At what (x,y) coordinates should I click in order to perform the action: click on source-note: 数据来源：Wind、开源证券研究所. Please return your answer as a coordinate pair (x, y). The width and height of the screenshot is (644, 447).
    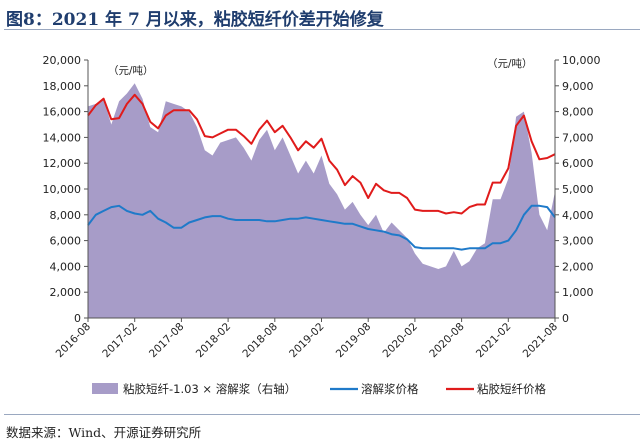
    Looking at the image, I should click on (104, 432).